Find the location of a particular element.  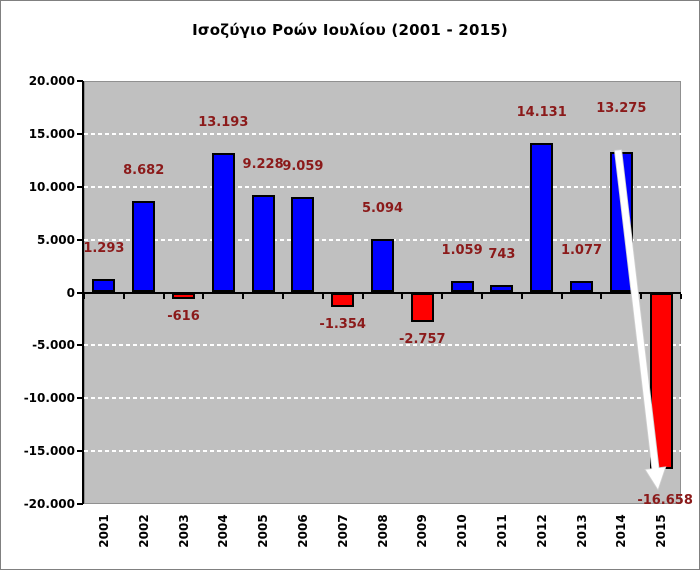

y-axis-label: 10.000 is located at coordinates (51, 186).